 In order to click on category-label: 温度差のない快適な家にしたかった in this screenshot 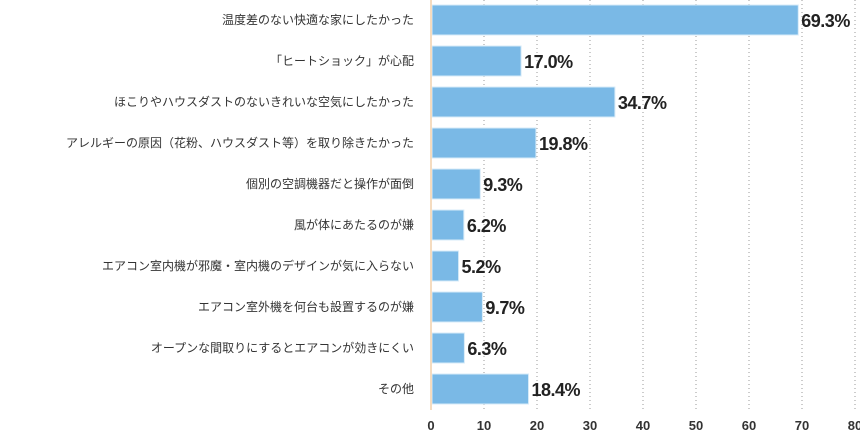, I will do `click(318, 19)`.